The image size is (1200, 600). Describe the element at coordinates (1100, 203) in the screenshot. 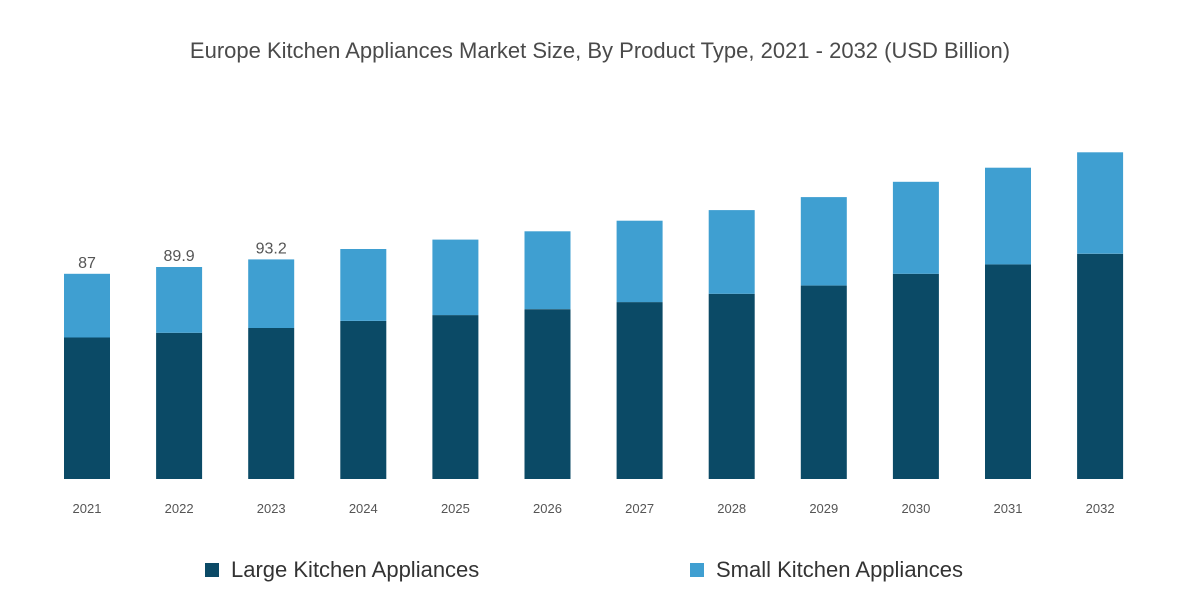

I see `bar-small-2032` at that location.